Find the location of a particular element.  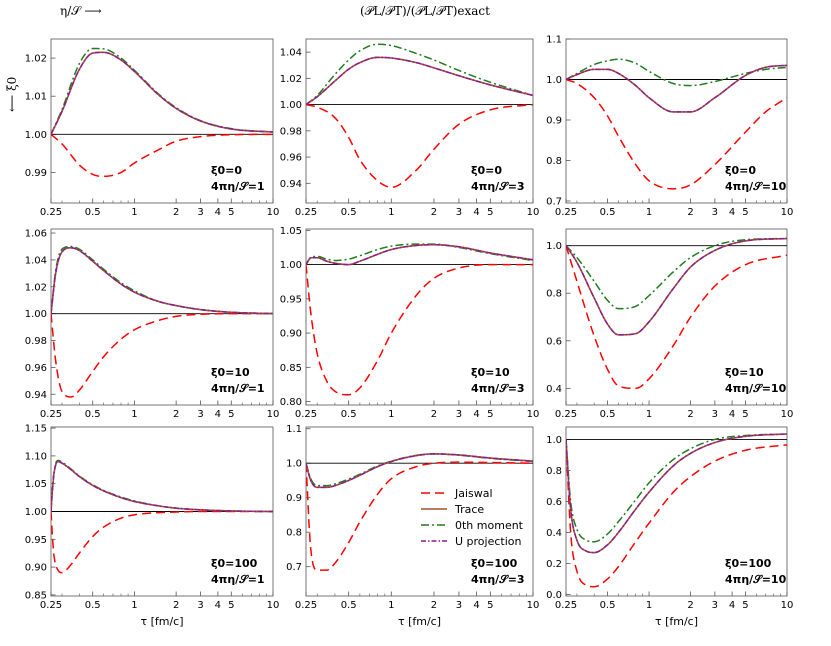

y-tick-label: 1.1 is located at coordinates (294, 429).